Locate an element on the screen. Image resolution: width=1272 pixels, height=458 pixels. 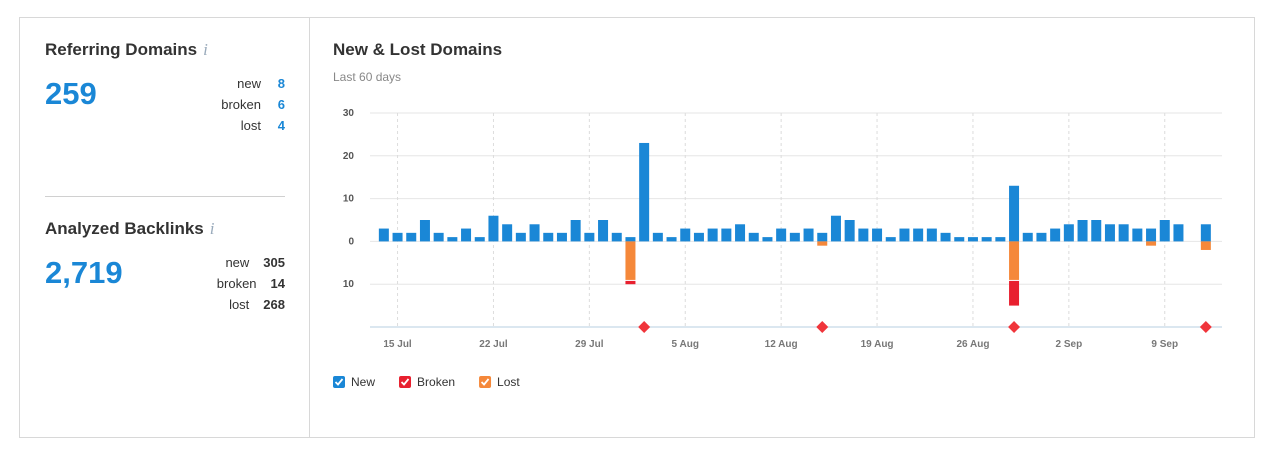
stat-row: new 305 is located at coordinates (251, 265).